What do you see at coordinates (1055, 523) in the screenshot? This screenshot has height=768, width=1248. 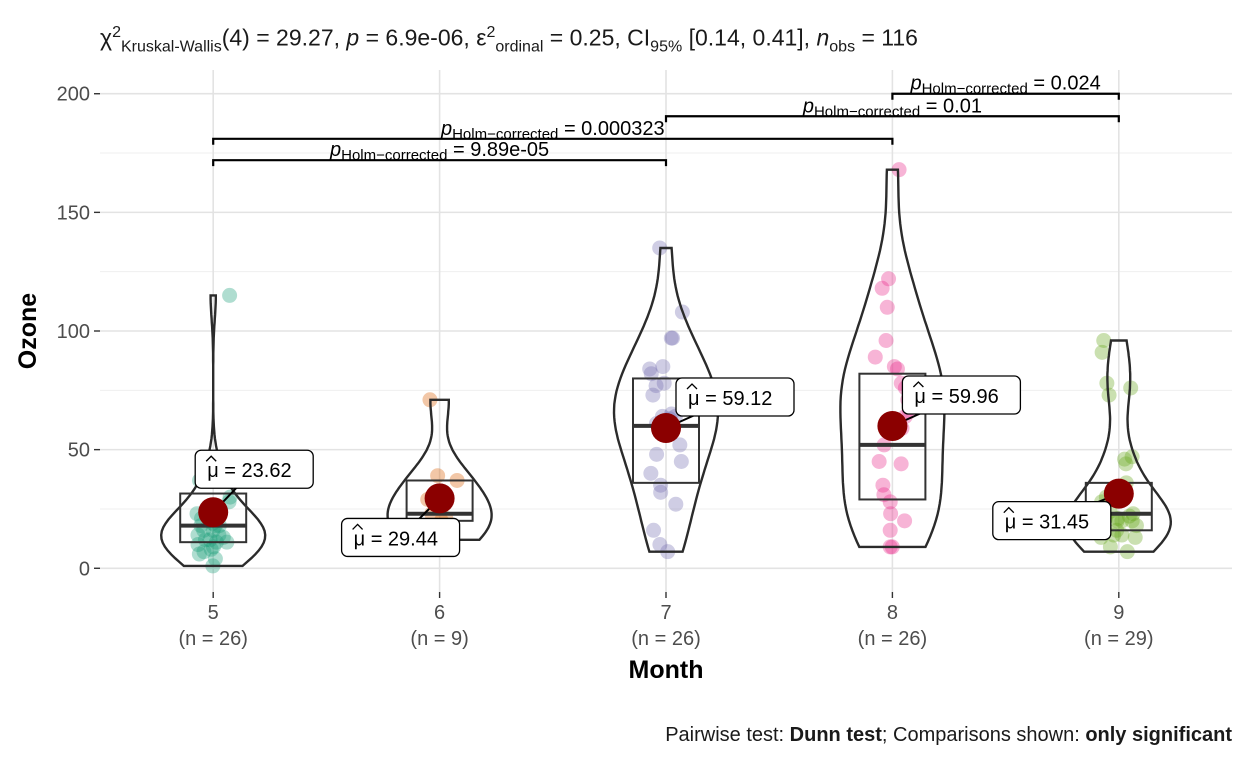 I see `mean-value: = 31.45` at bounding box center [1055, 523].